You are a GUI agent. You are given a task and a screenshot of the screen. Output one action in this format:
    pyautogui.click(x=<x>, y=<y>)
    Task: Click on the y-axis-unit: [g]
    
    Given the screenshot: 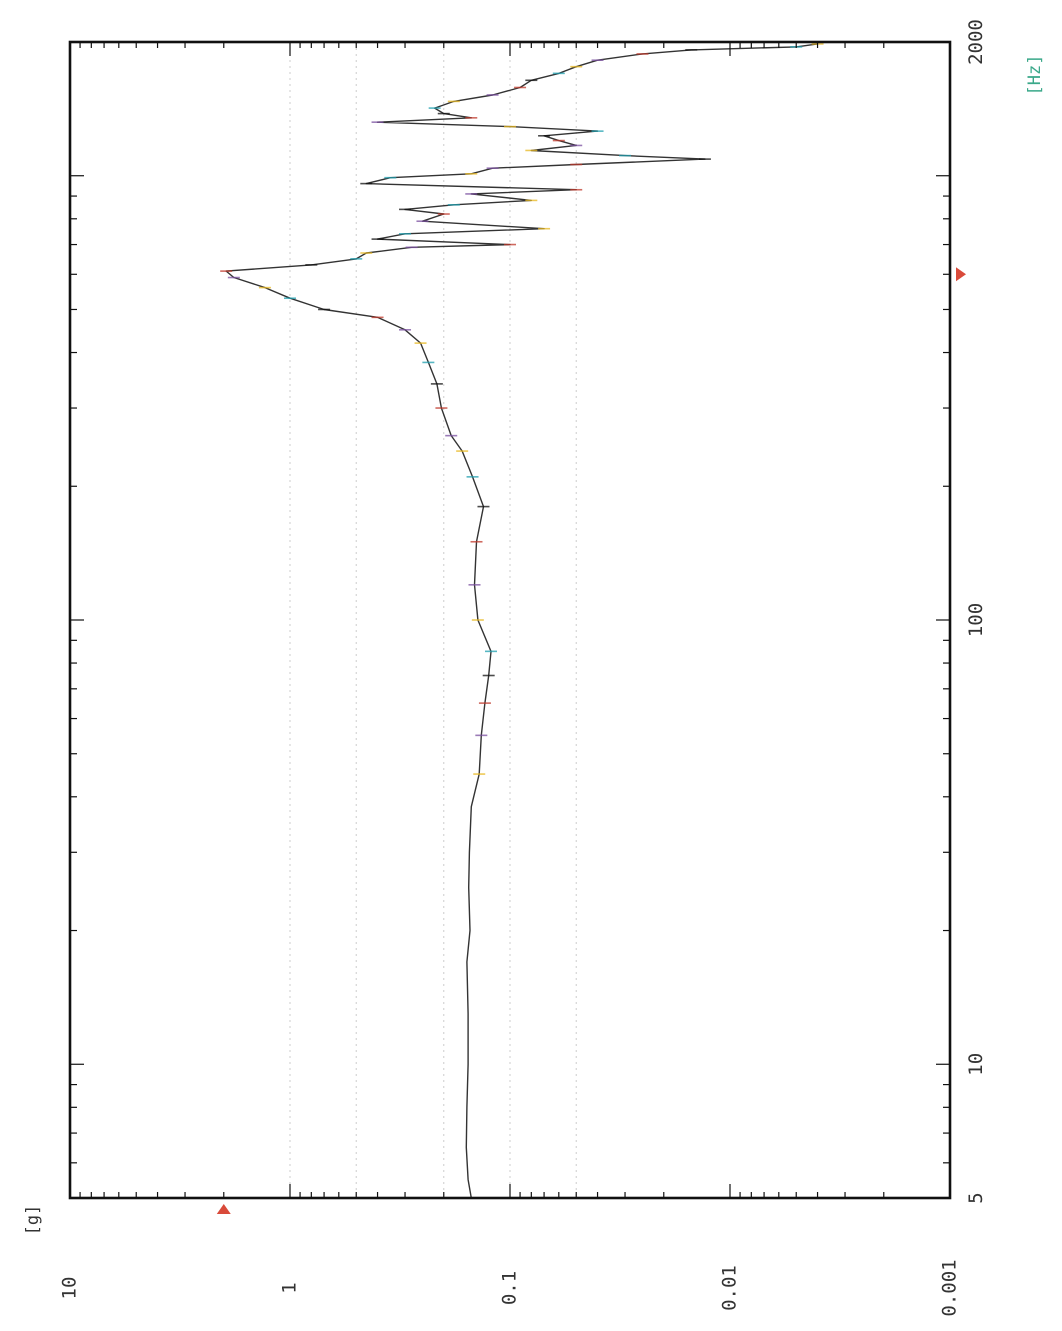 What is the action you would take?
    pyautogui.click(x=33, y=1220)
    